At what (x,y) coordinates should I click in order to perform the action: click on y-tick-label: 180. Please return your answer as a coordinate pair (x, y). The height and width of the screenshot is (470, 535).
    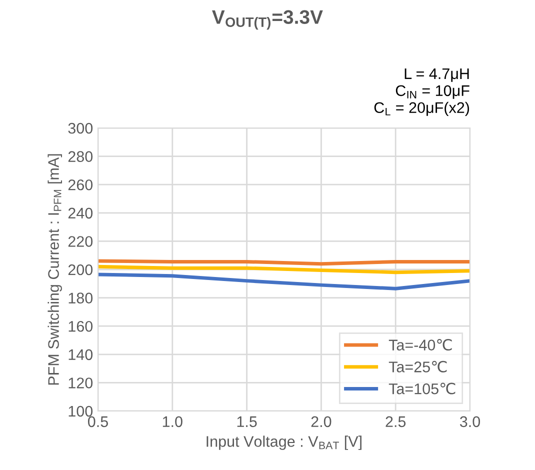
    Looking at the image, I should click on (80, 298).